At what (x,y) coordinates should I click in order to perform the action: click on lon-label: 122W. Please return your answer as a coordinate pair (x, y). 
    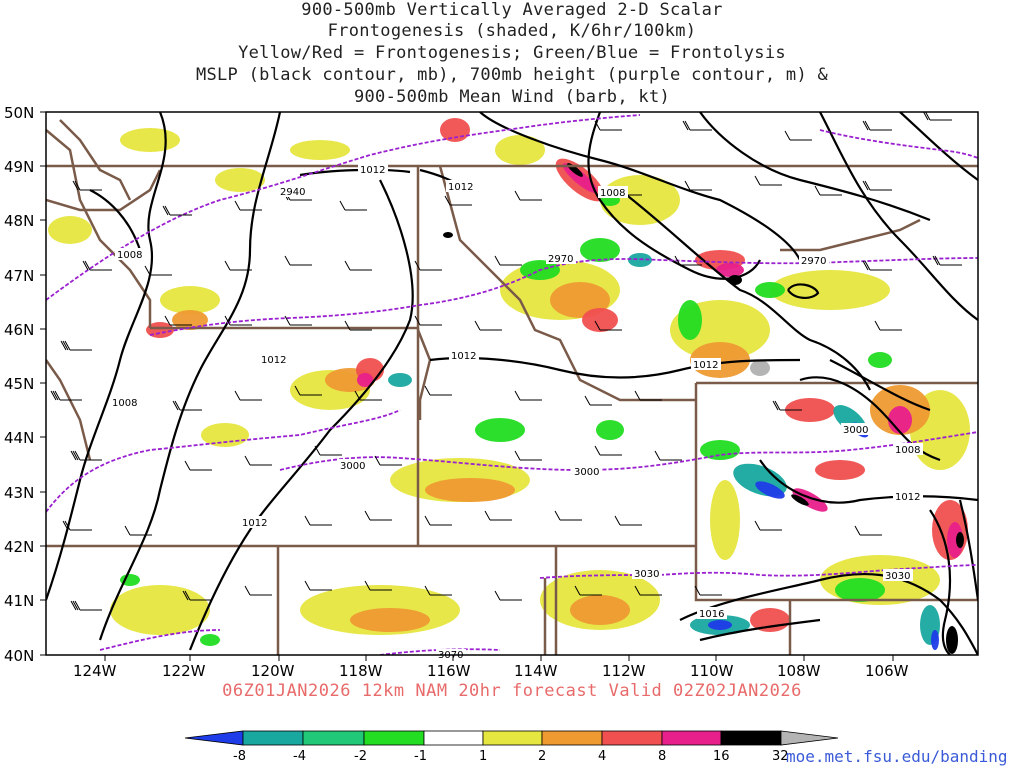
    Looking at the image, I should click on (184, 671).